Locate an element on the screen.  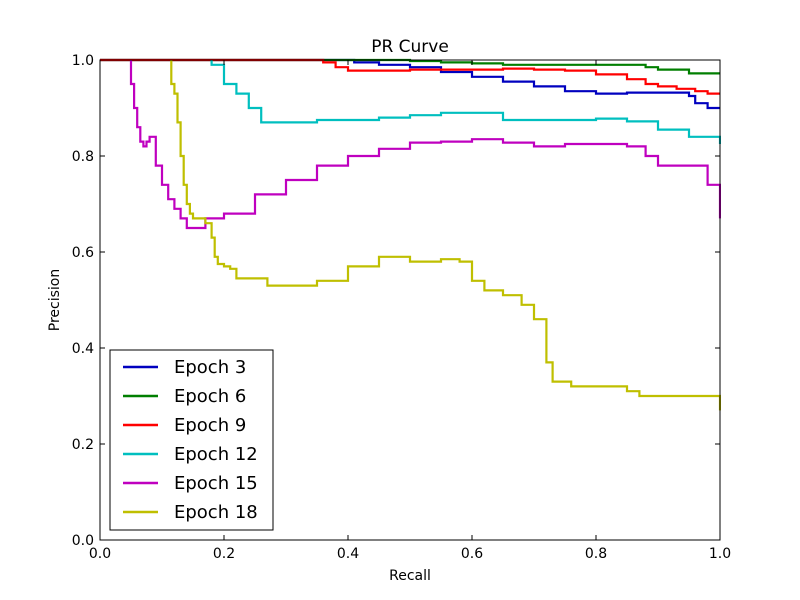
chart-title: PR Curve is located at coordinates (410, 47).